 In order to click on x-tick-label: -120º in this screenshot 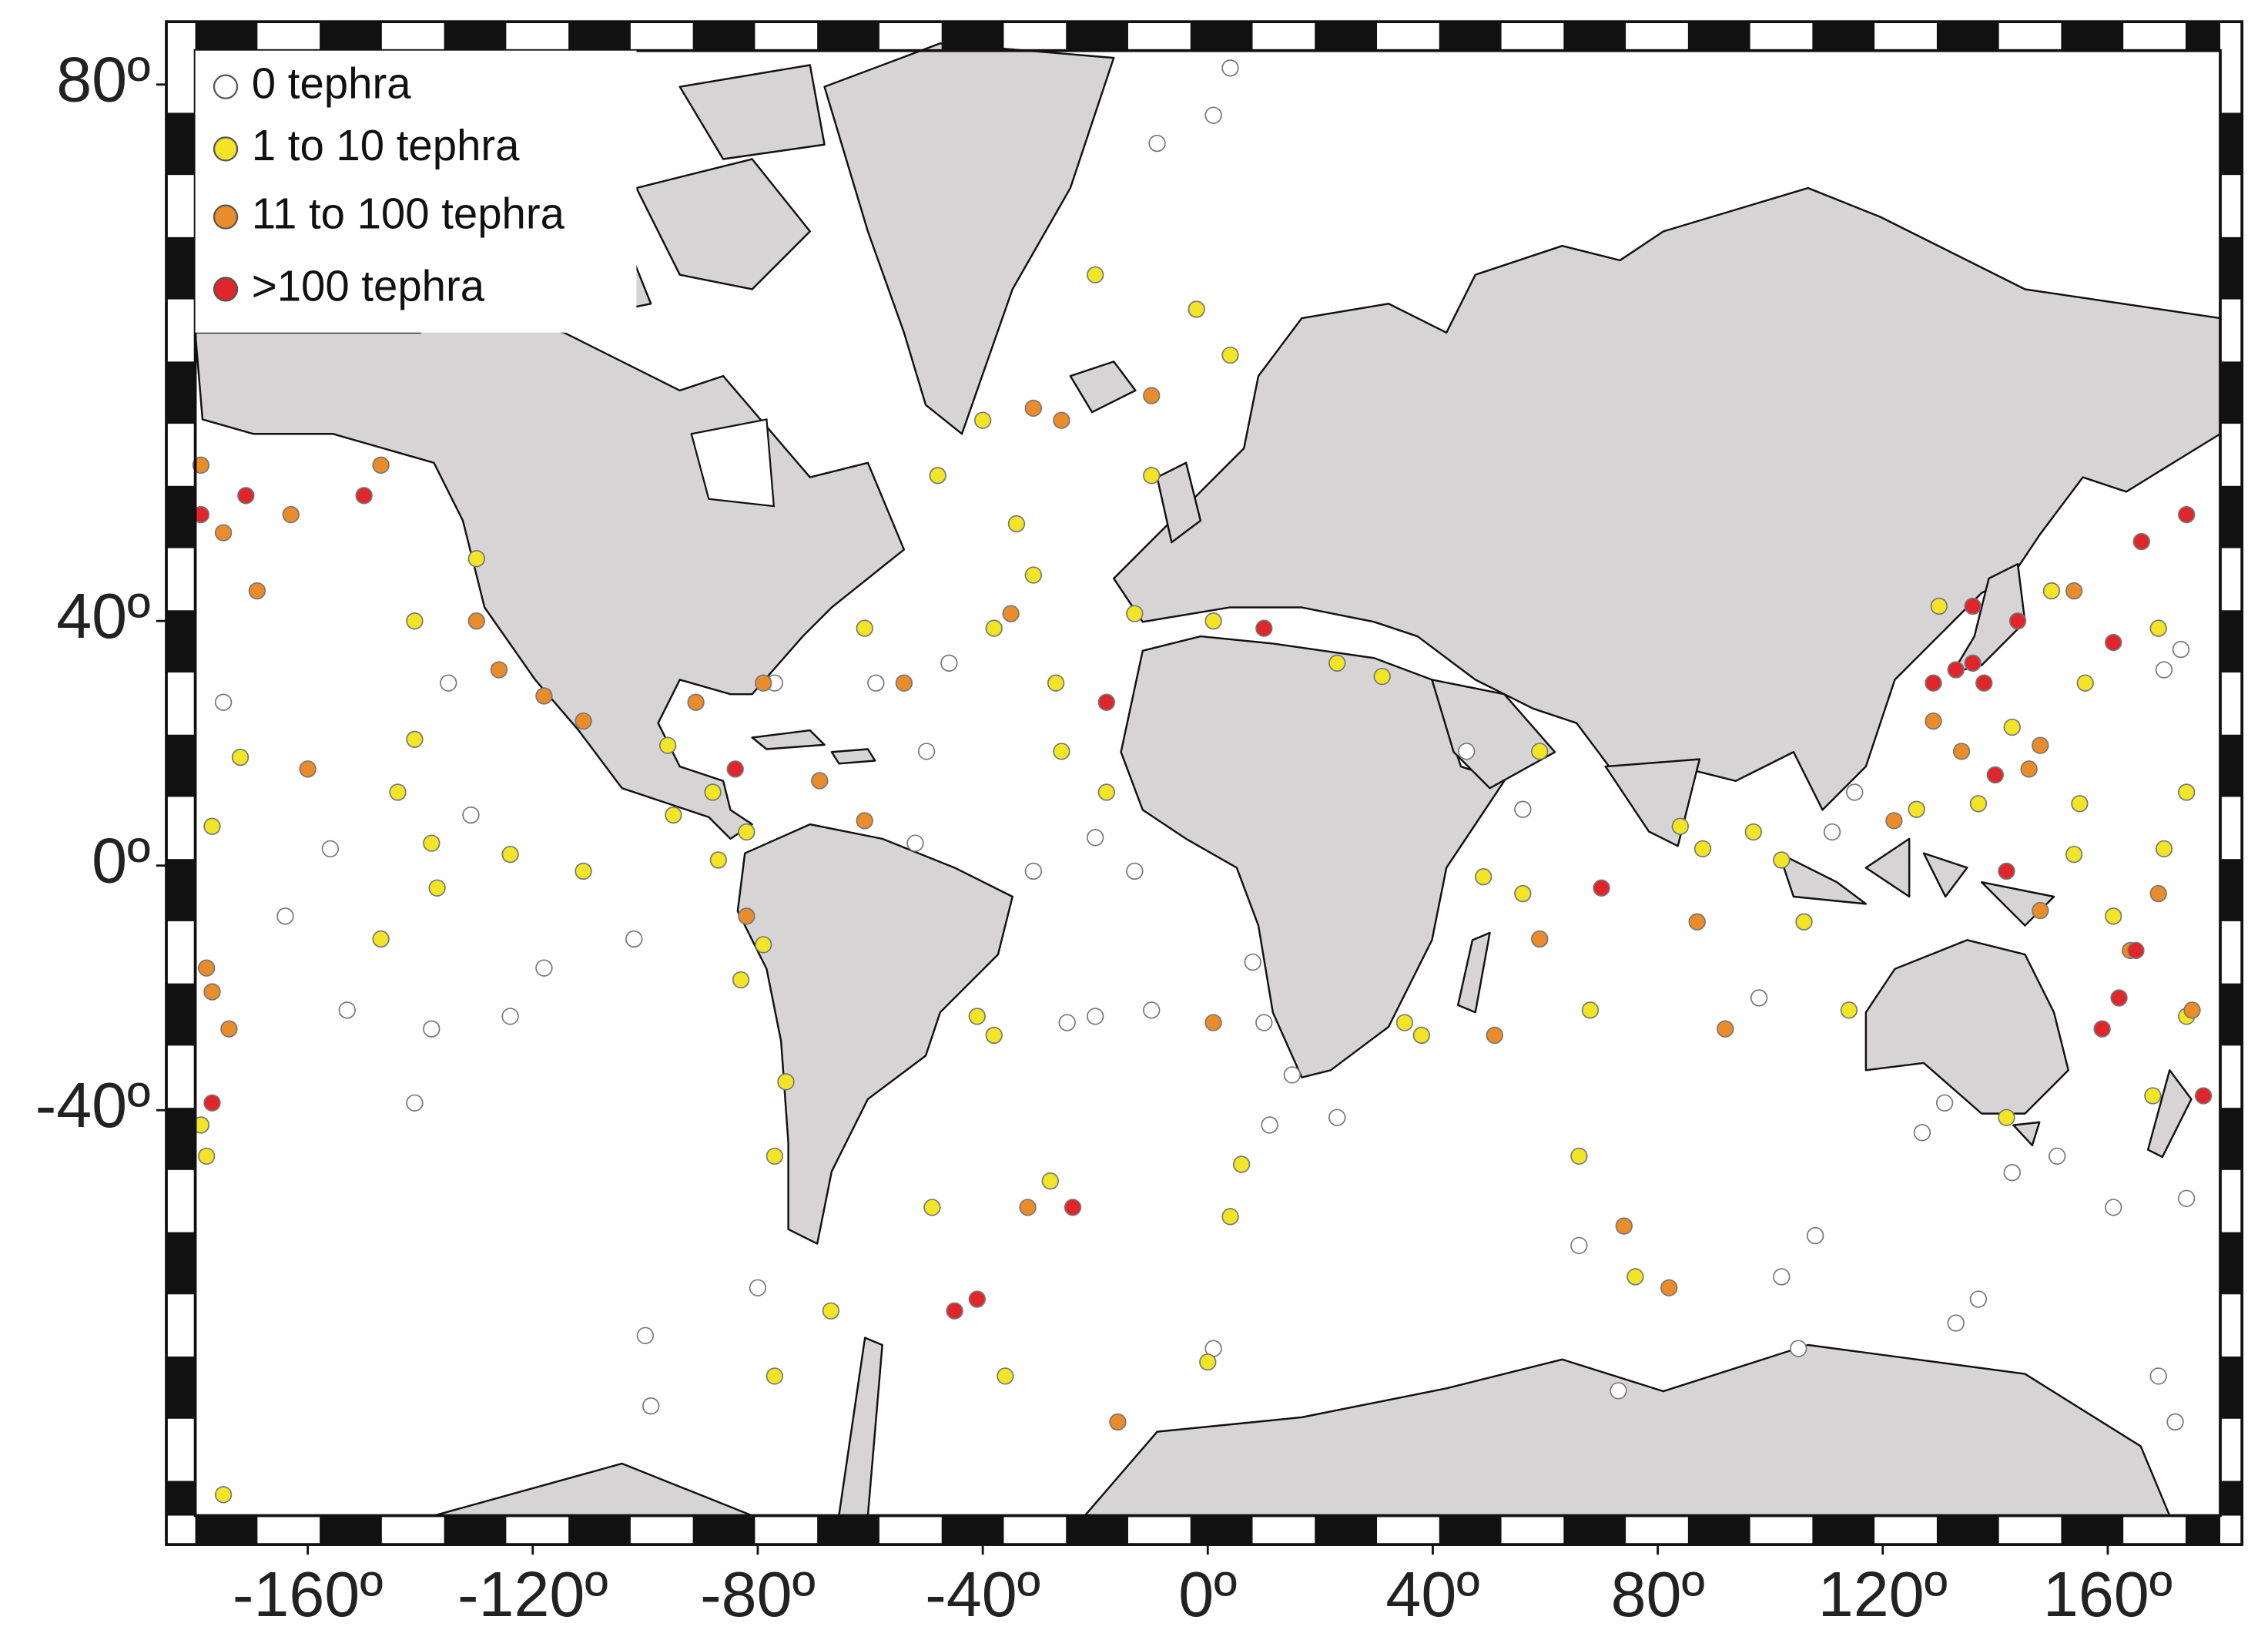, I will do `click(532, 1594)`.